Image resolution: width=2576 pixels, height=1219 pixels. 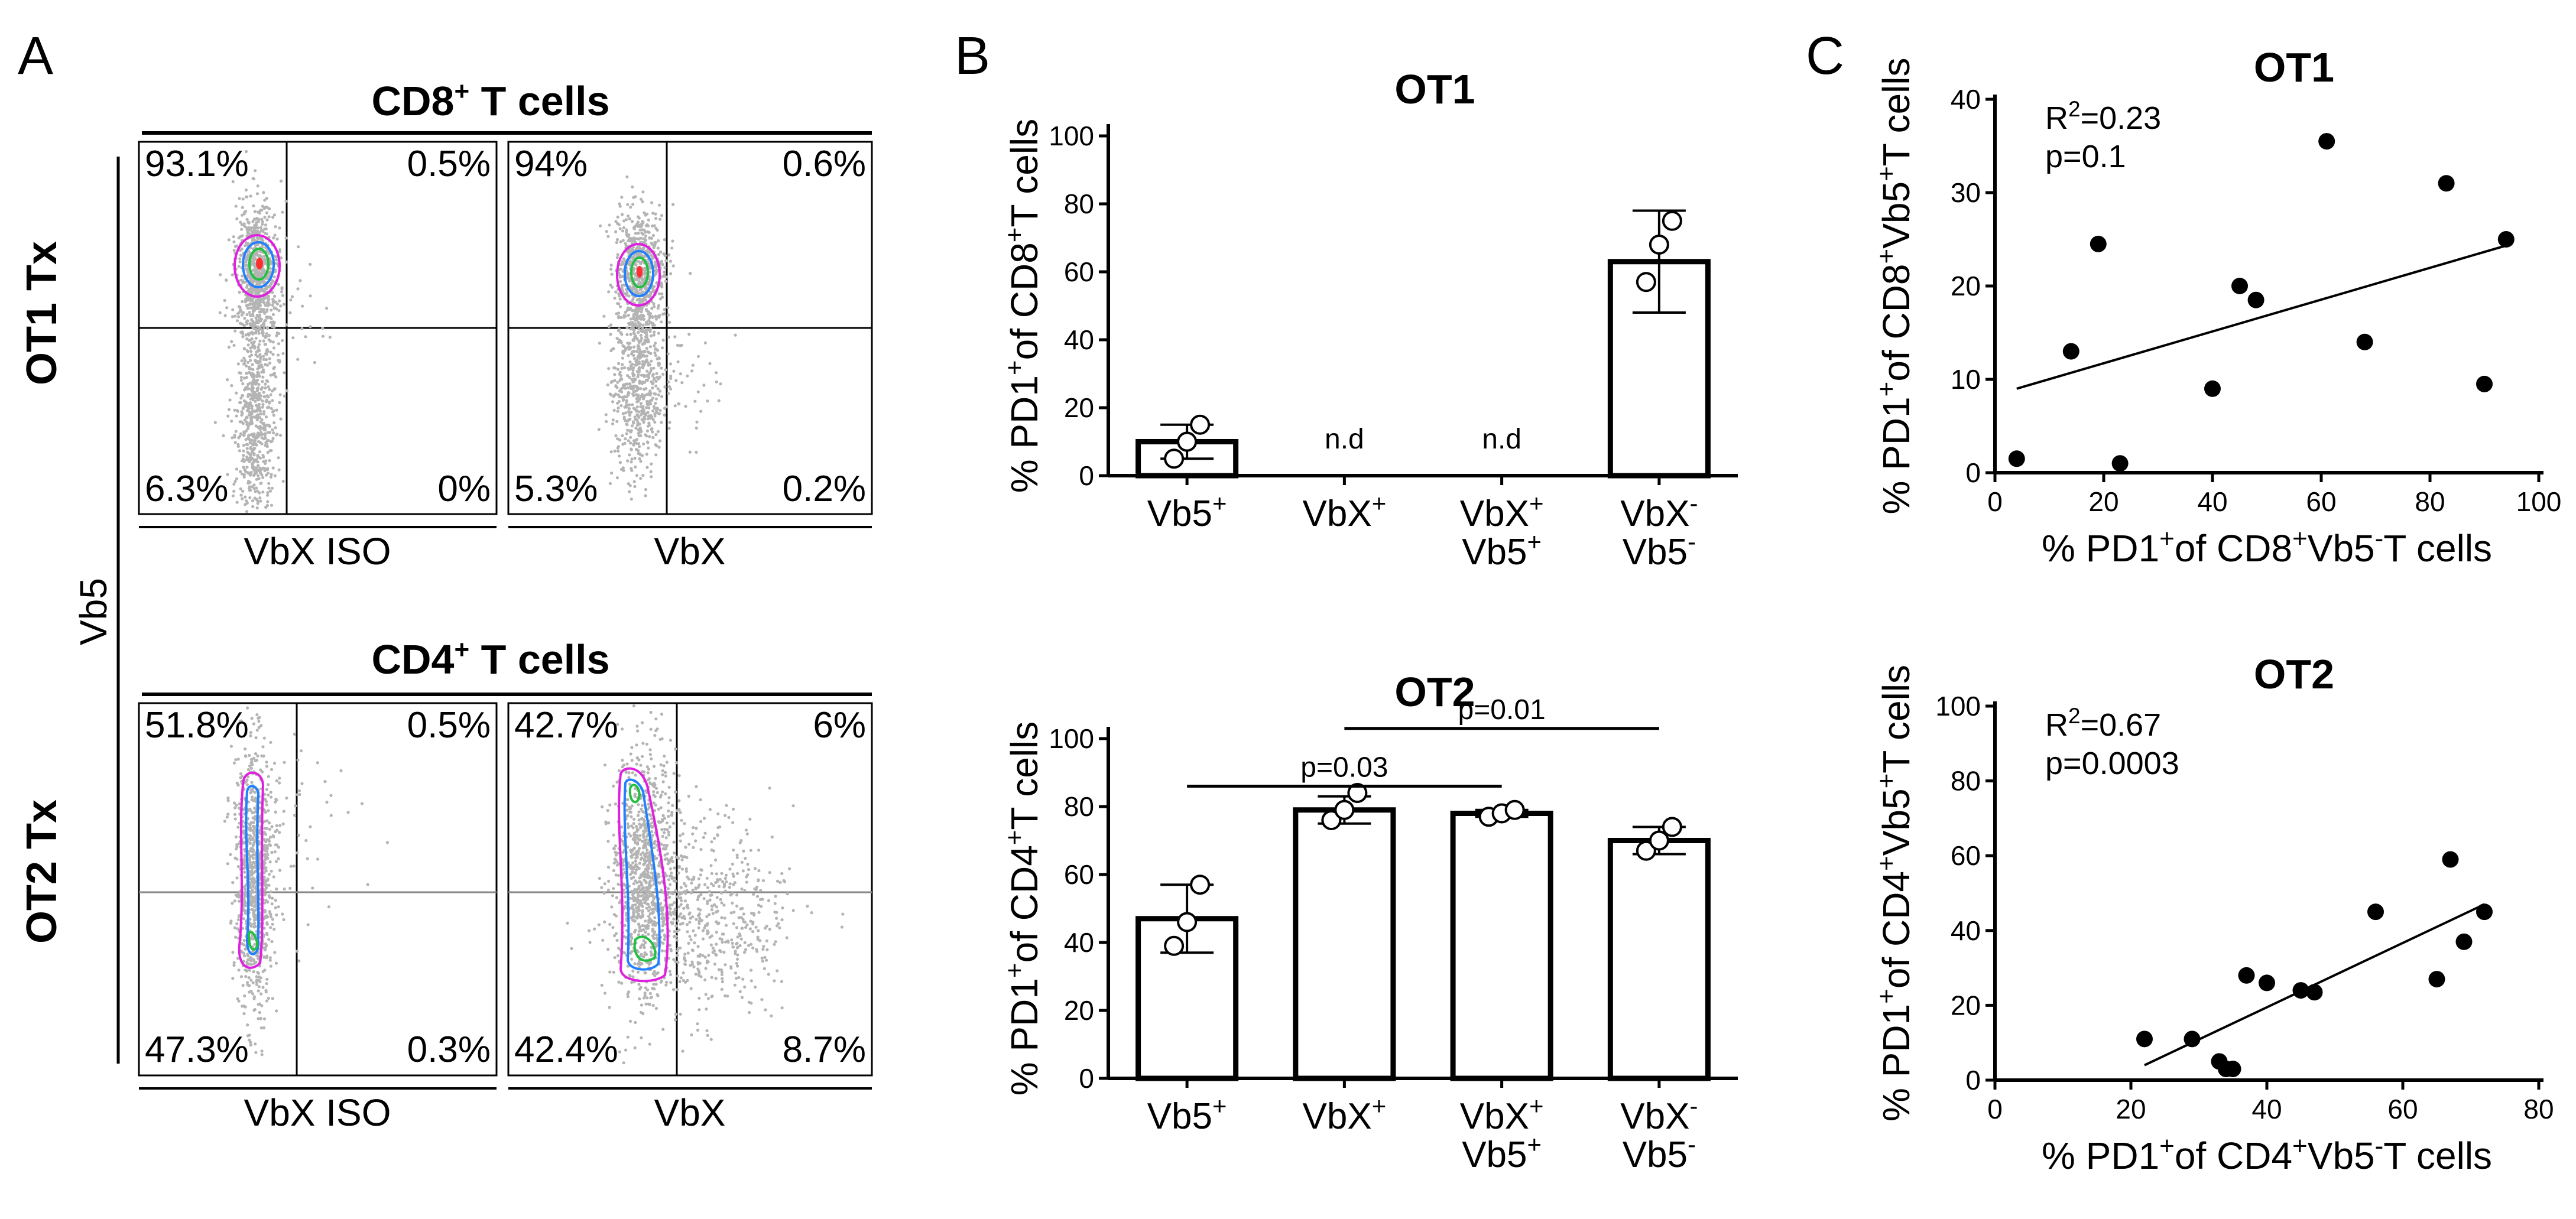 What do you see at coordinates (824, 164) in the screenshot?
I see `pct-ur: 0.6%` at bounding box center [824, 164].